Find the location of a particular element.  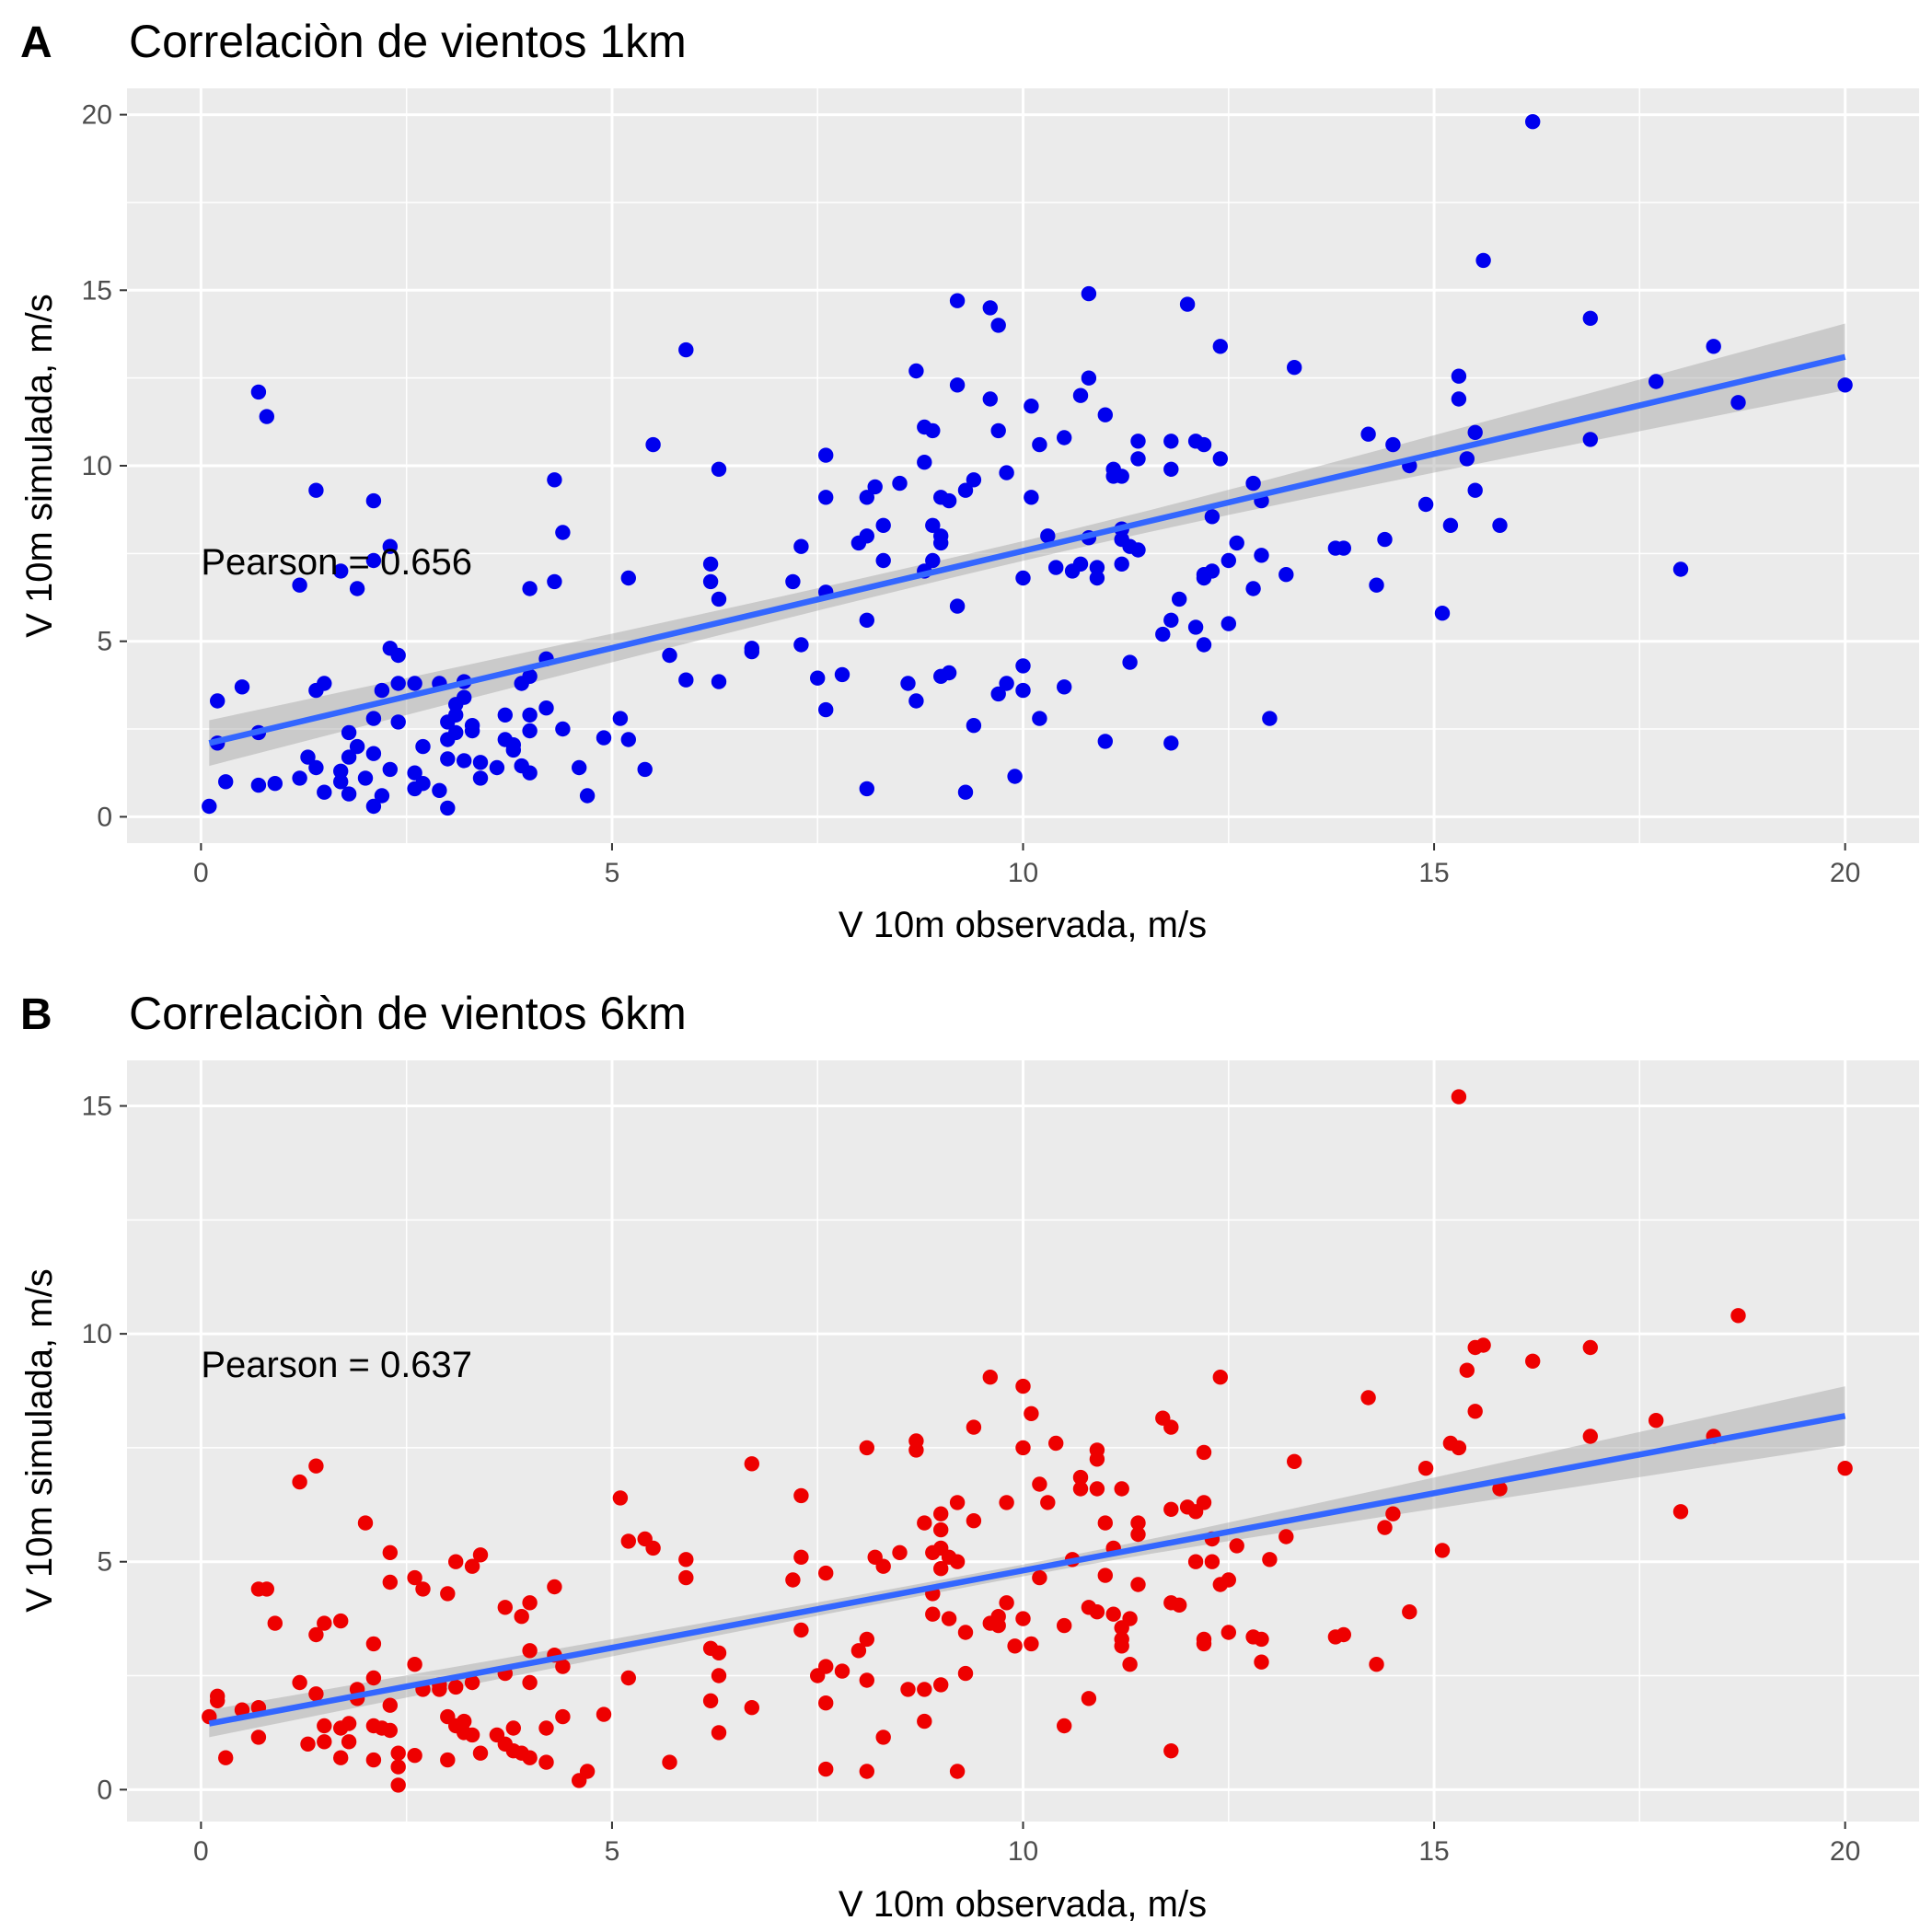

y-tick-label: 0 is located at coordinates (105, 817).